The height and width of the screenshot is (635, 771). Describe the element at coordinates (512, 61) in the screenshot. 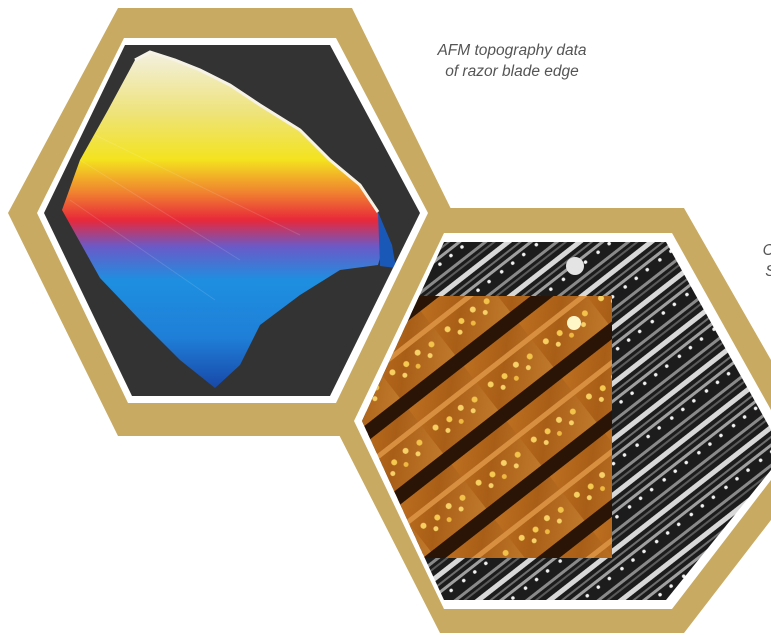

I see `afm-caption: AFM topography data of razor blade edge` at that location.